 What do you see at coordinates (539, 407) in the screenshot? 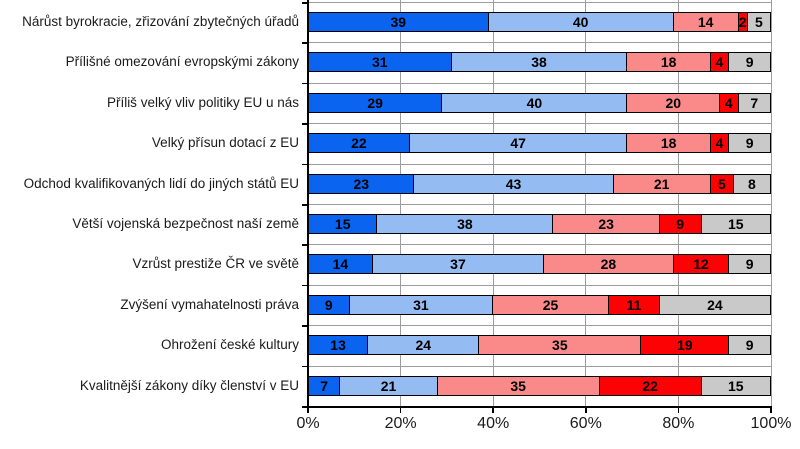
I see `x-axis-line` at bounding box center [539, 407].